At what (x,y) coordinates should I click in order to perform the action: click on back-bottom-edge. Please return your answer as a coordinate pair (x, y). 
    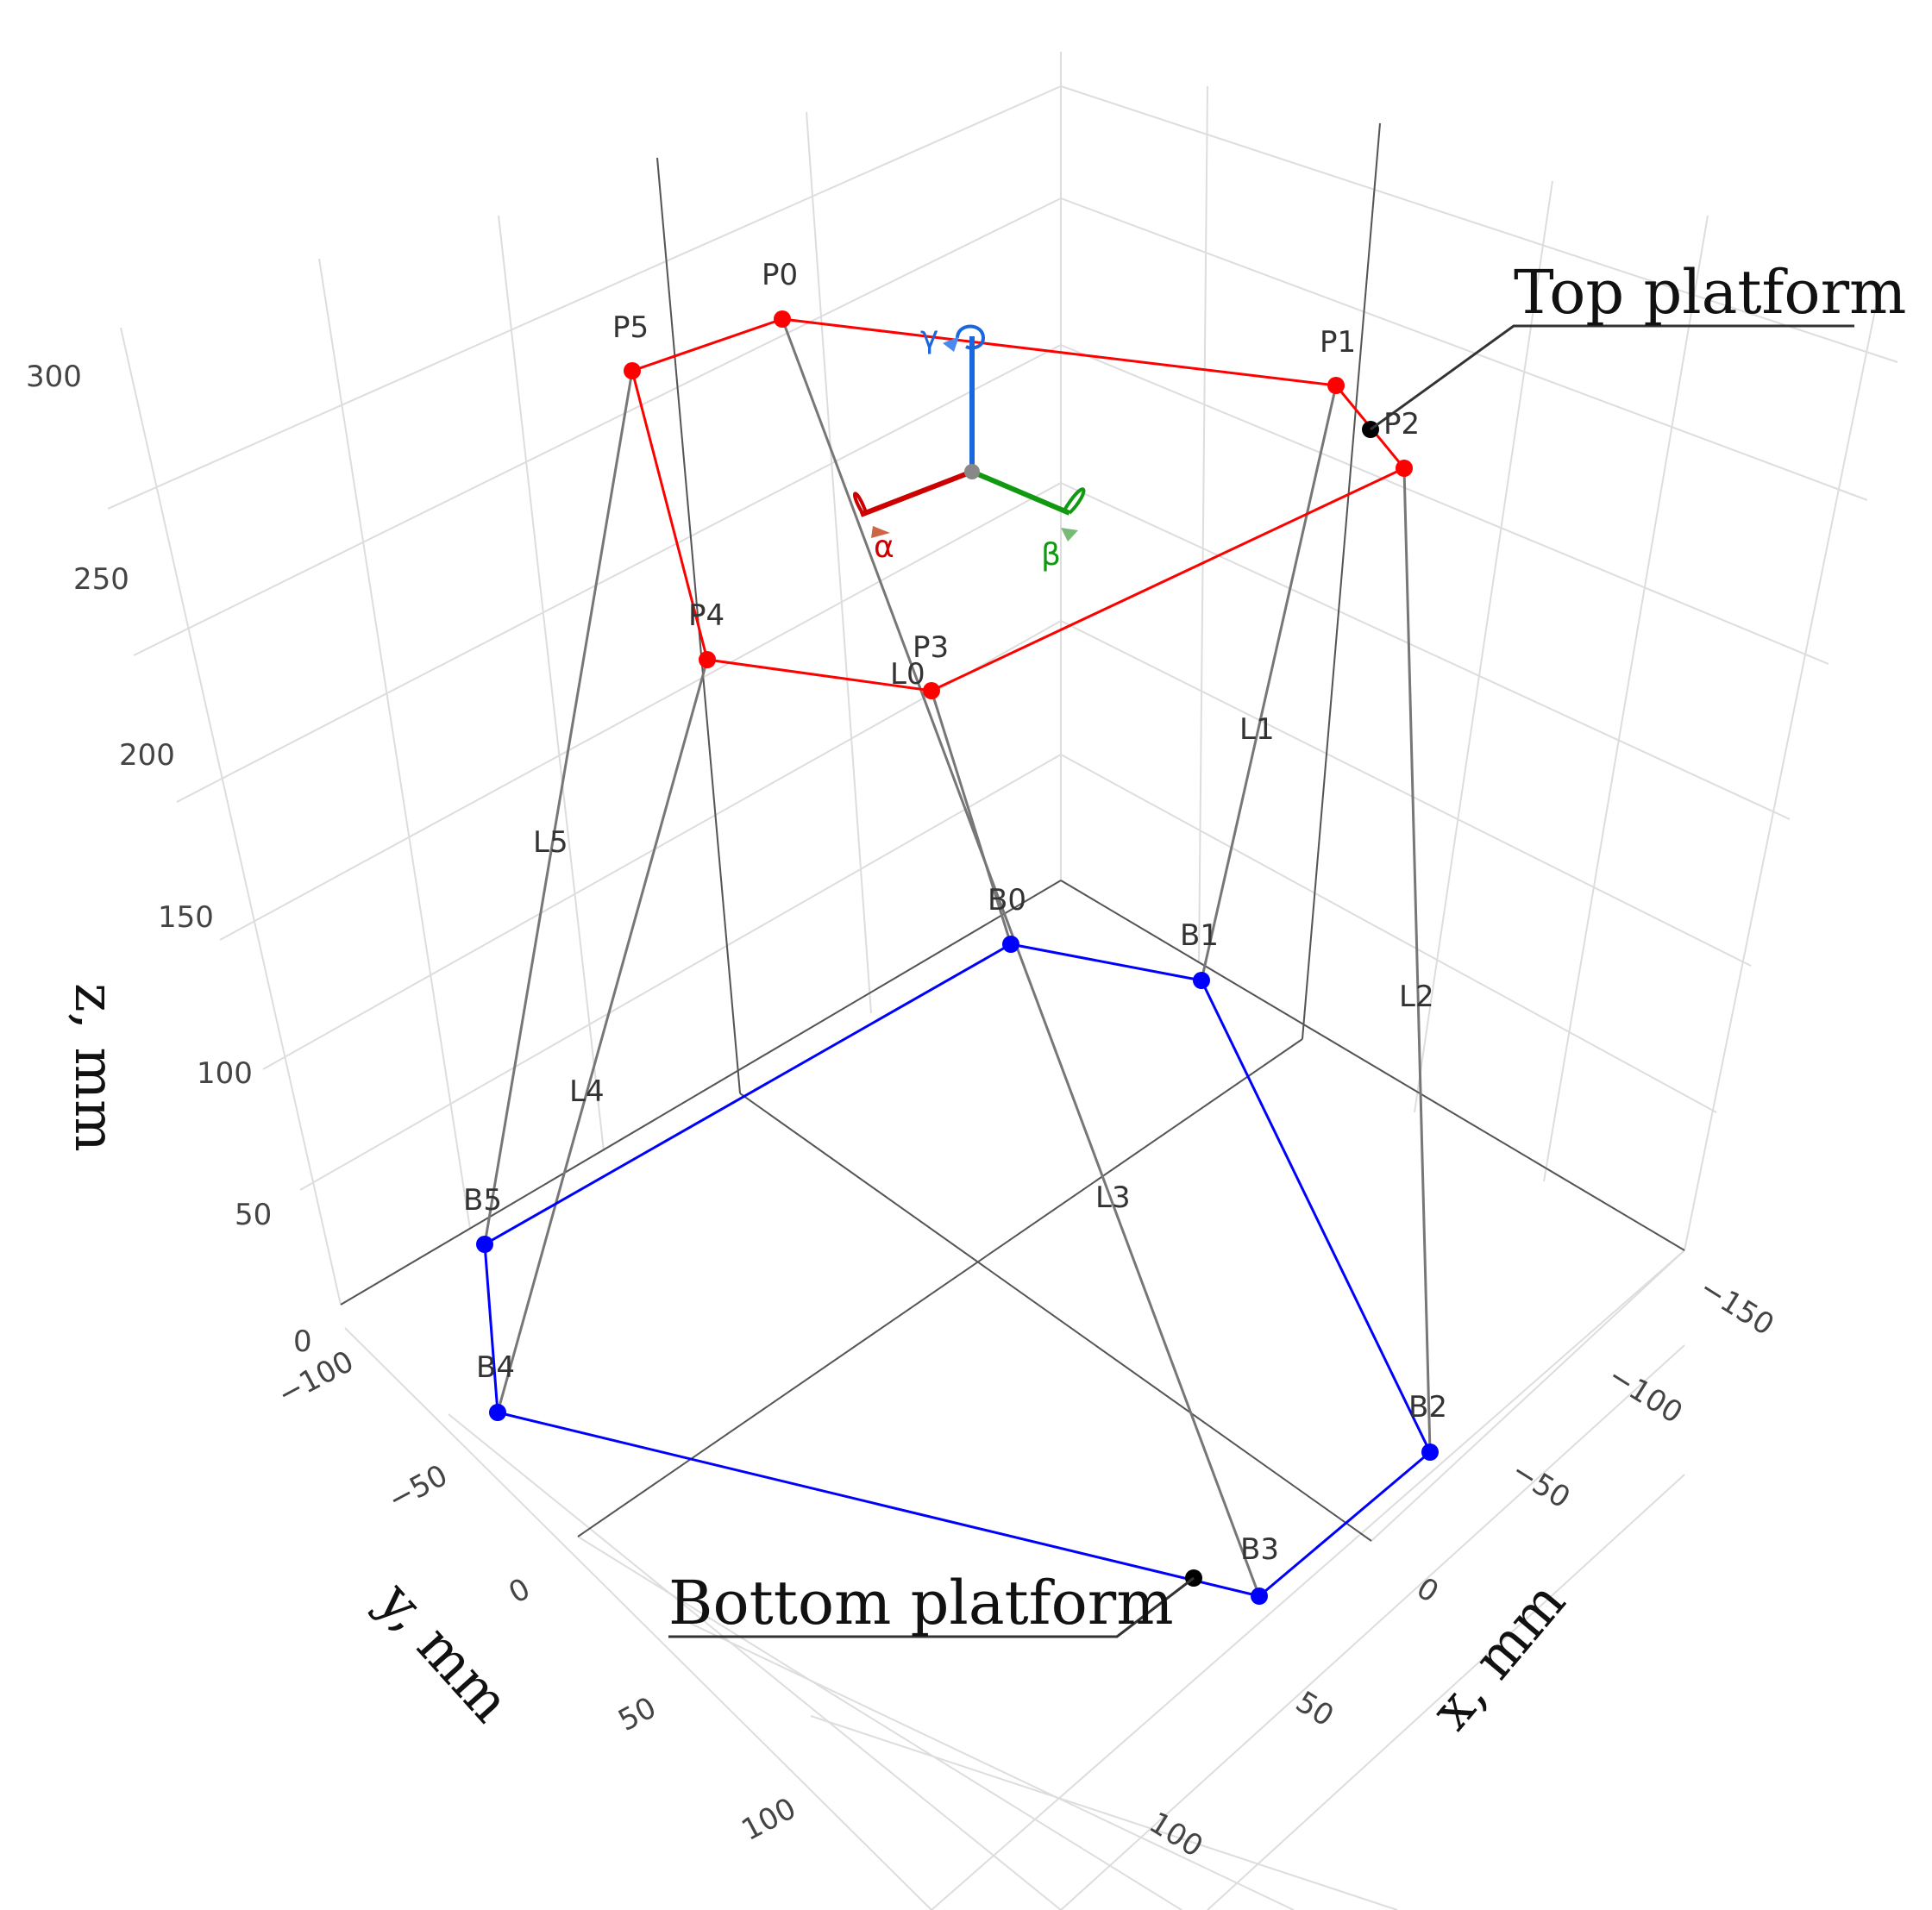
    Looking at the image, I should click on (701, 1093).